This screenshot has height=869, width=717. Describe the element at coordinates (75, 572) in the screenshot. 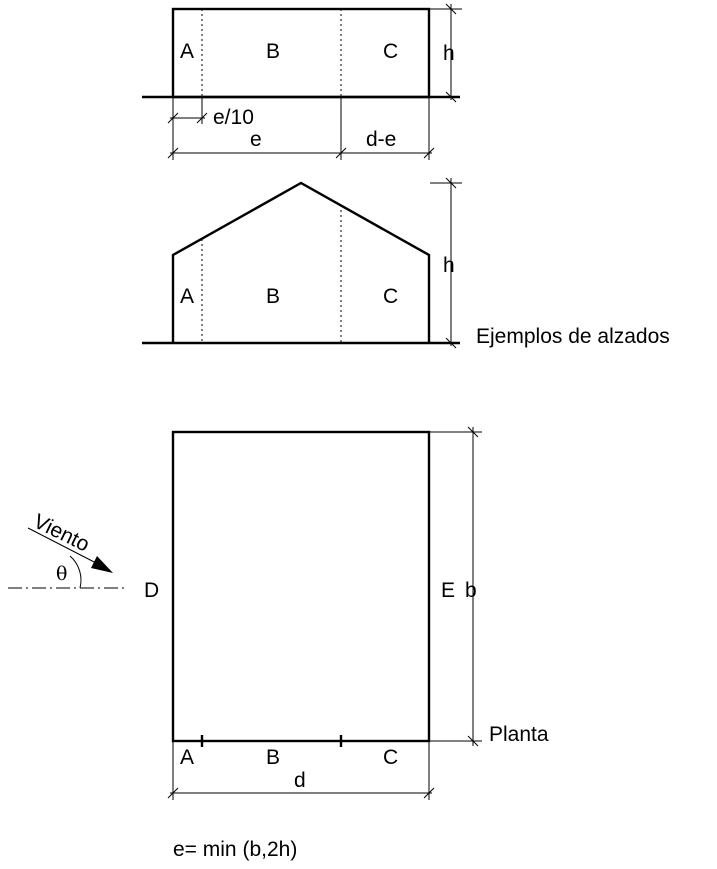

I see `angle-arc` at that location.